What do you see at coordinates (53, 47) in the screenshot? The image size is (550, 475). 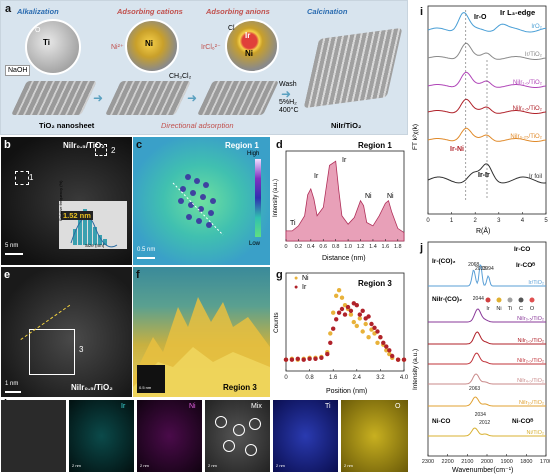 I see `ti-zoom-circle` at bounding box center [53, 47].